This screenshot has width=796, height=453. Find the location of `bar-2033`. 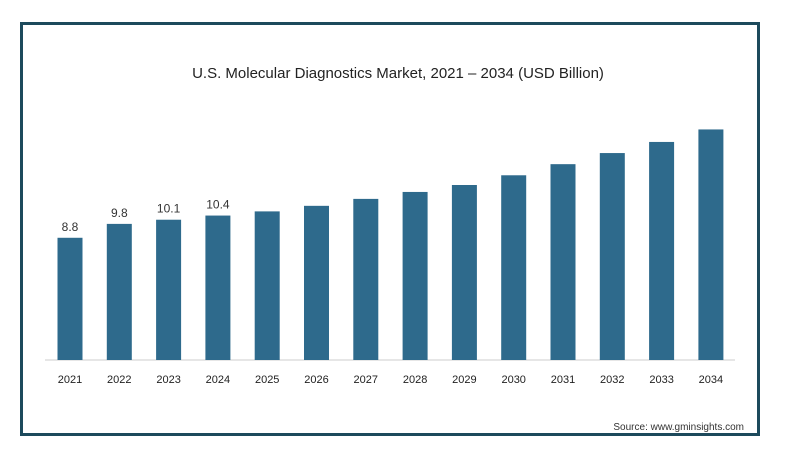

bar-2033 is located at coordinates (662, 250).